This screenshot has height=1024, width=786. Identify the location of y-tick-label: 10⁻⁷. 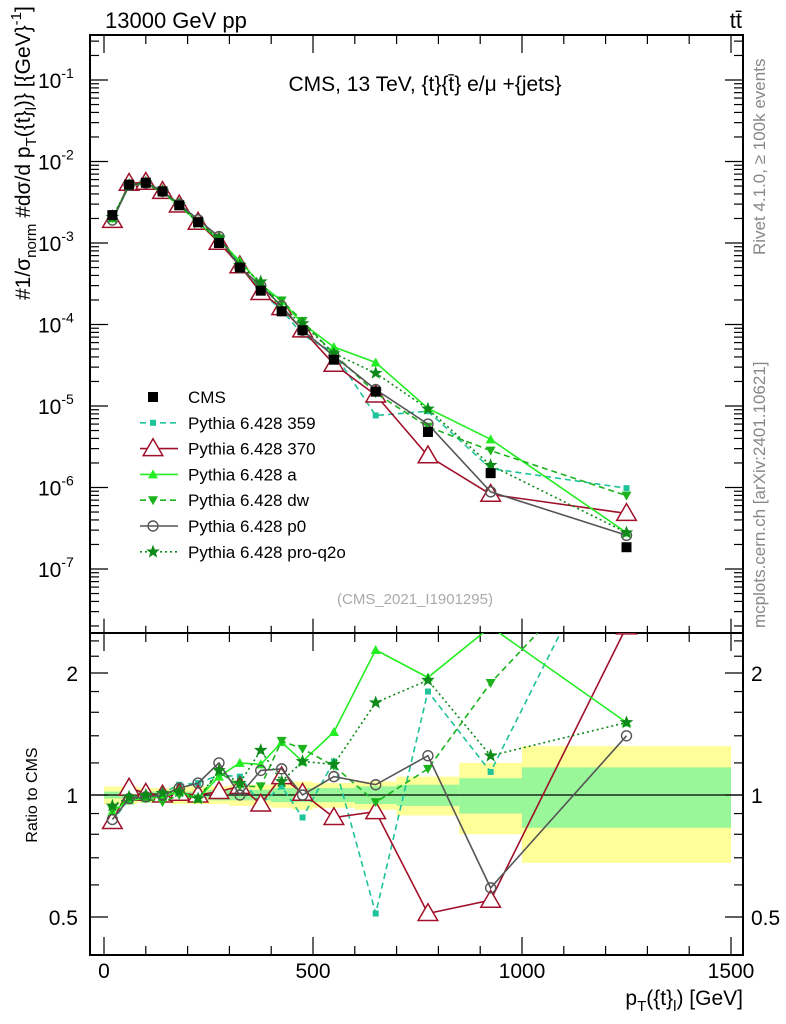
(56, 568).